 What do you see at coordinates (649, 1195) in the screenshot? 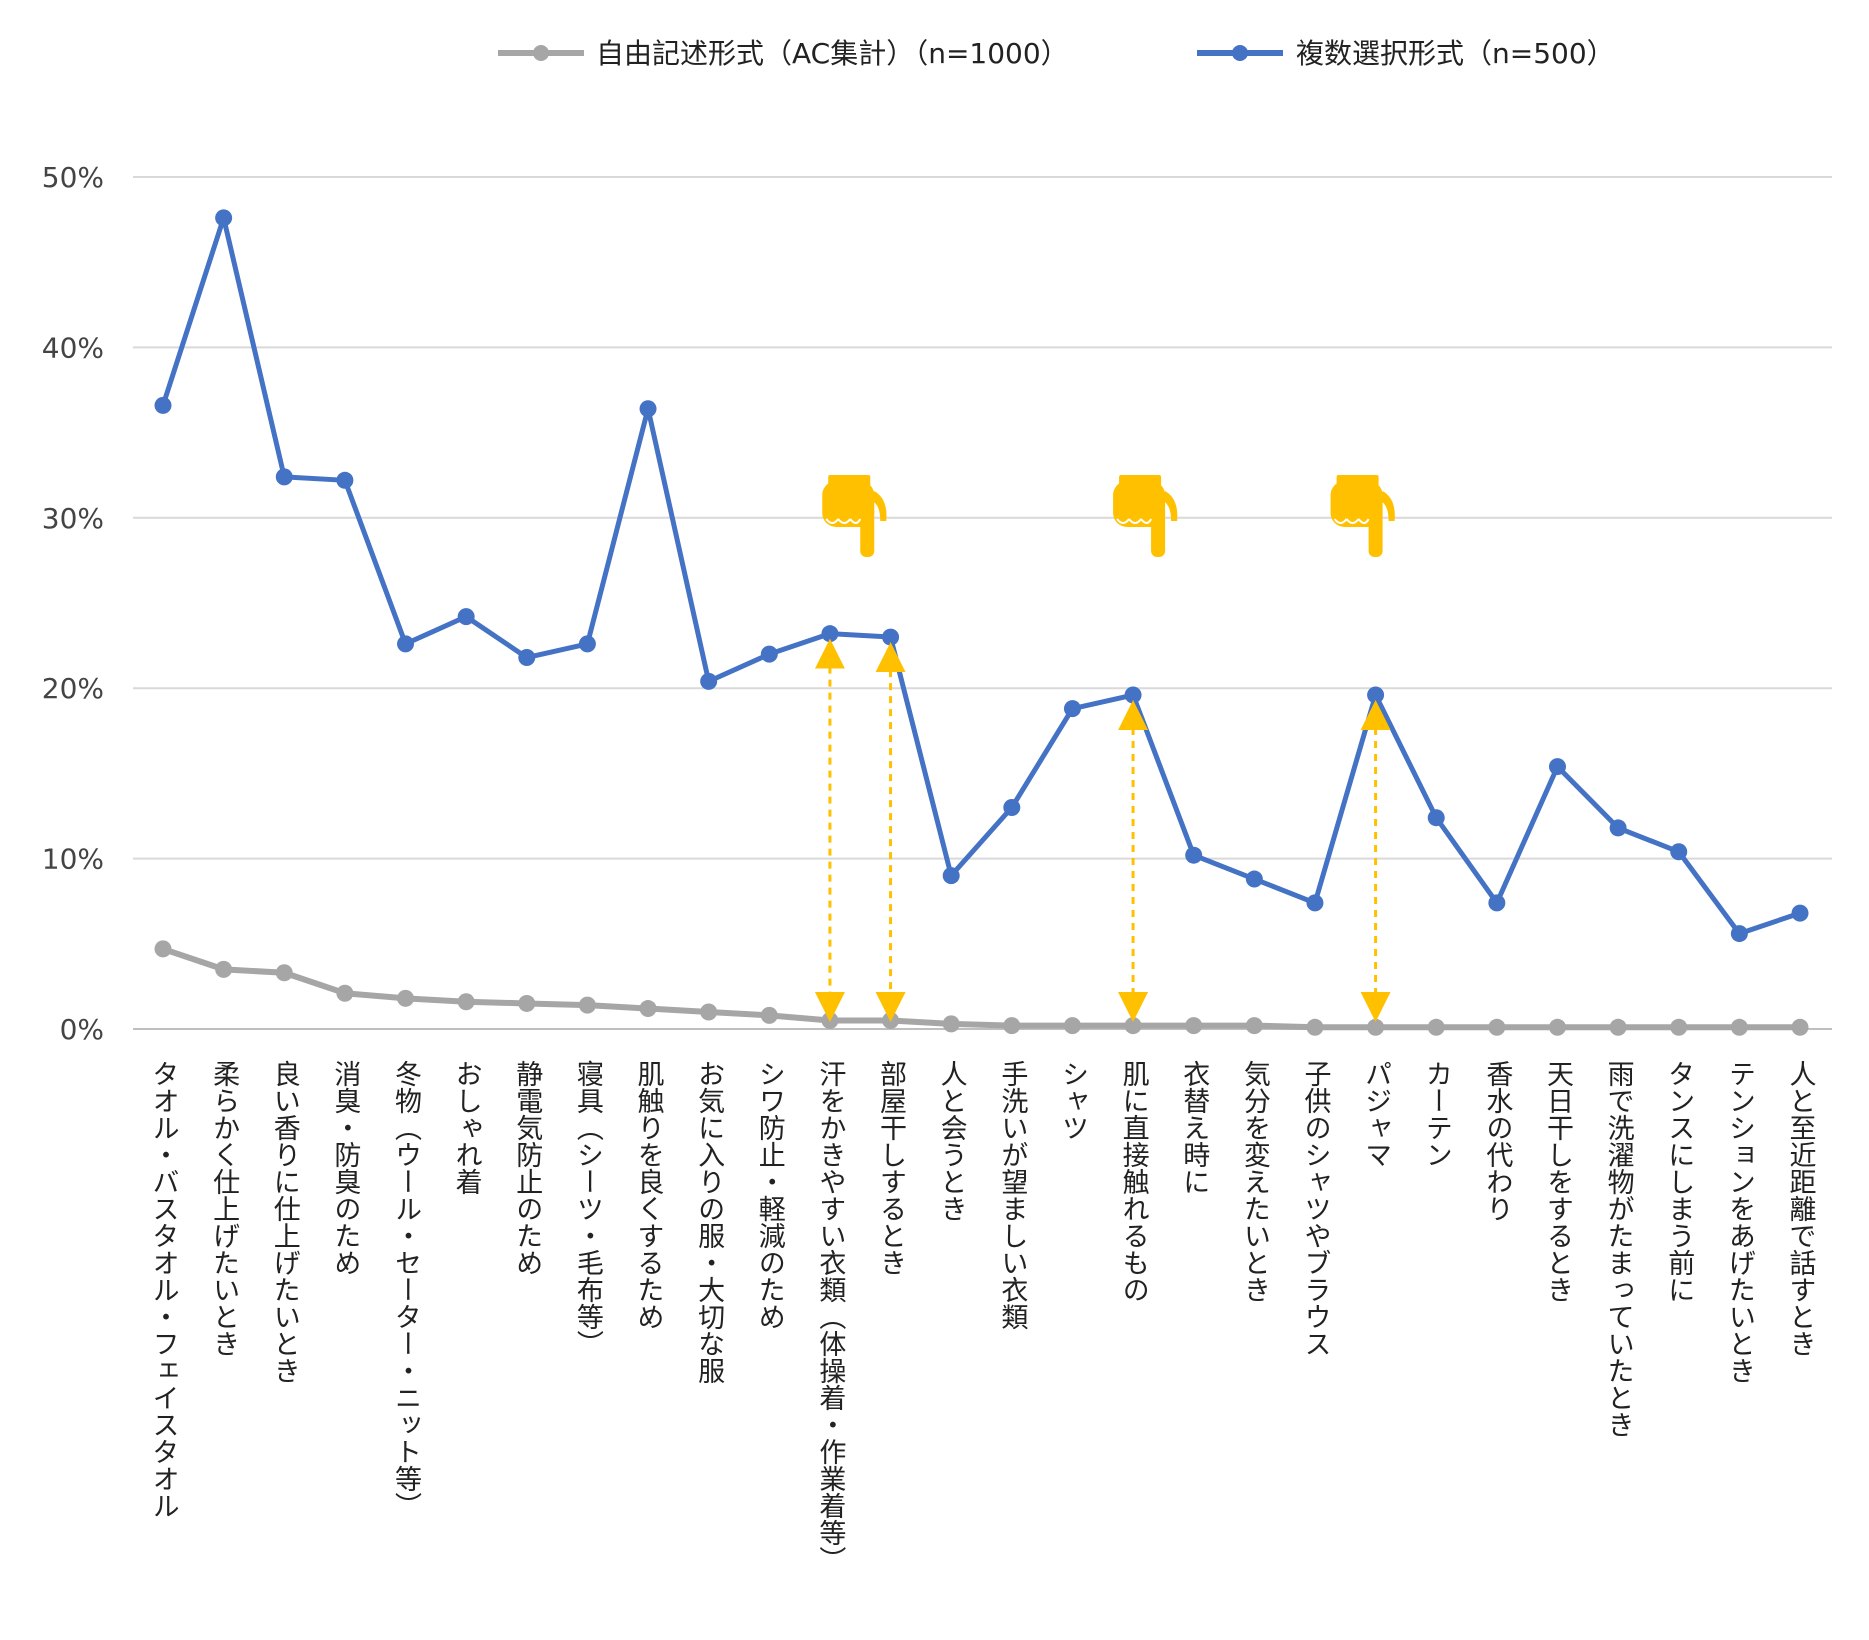
I see `x-tick-label: 肌触りを良くするため` at bounding box center [649, 1195].